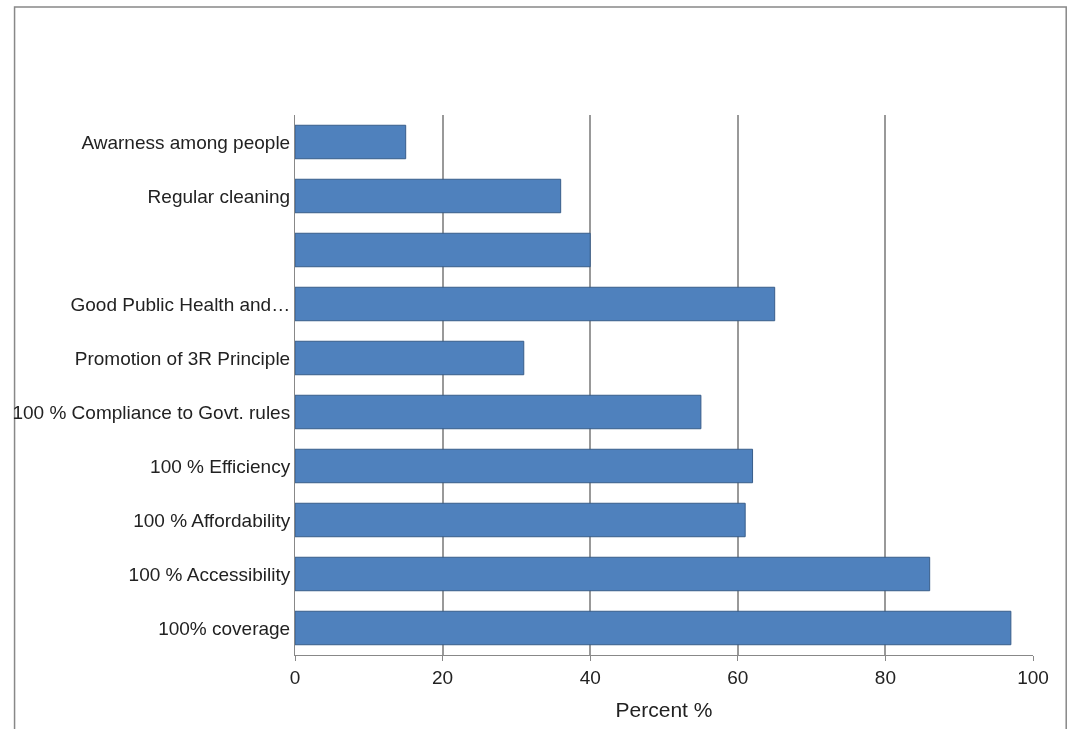 The image size is (1083, 729). What do you see at coordinates (182, 358) in the screenshot?
I see `y-tick-label: Promotion of 3R Principle` at bounding box center [182, 358].